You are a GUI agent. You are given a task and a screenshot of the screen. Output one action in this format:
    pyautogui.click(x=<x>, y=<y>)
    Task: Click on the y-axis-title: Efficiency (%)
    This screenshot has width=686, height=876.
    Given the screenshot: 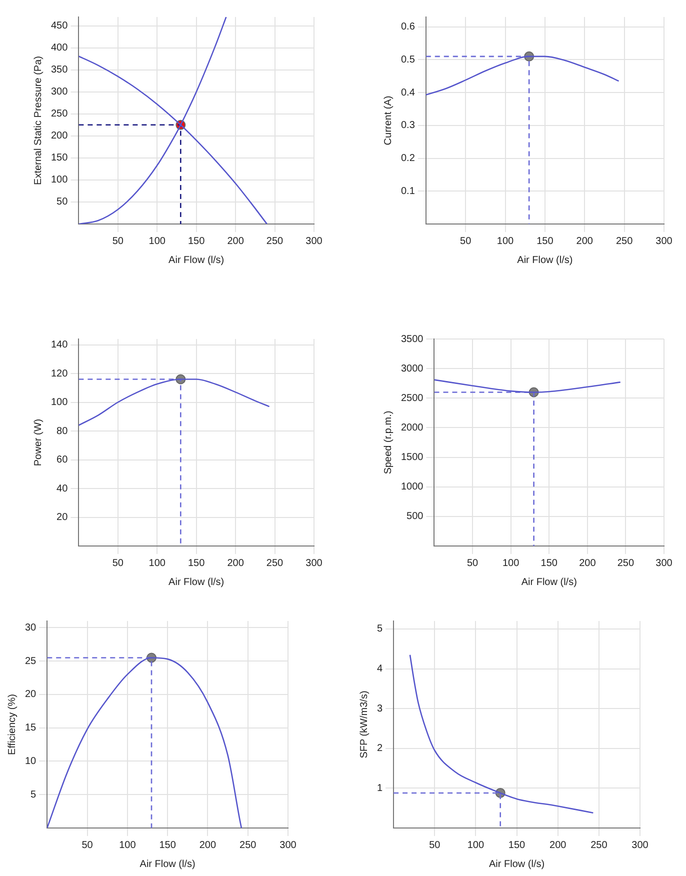 What is the action you would take?
    pyautogui.click(x=12, y=724)
    